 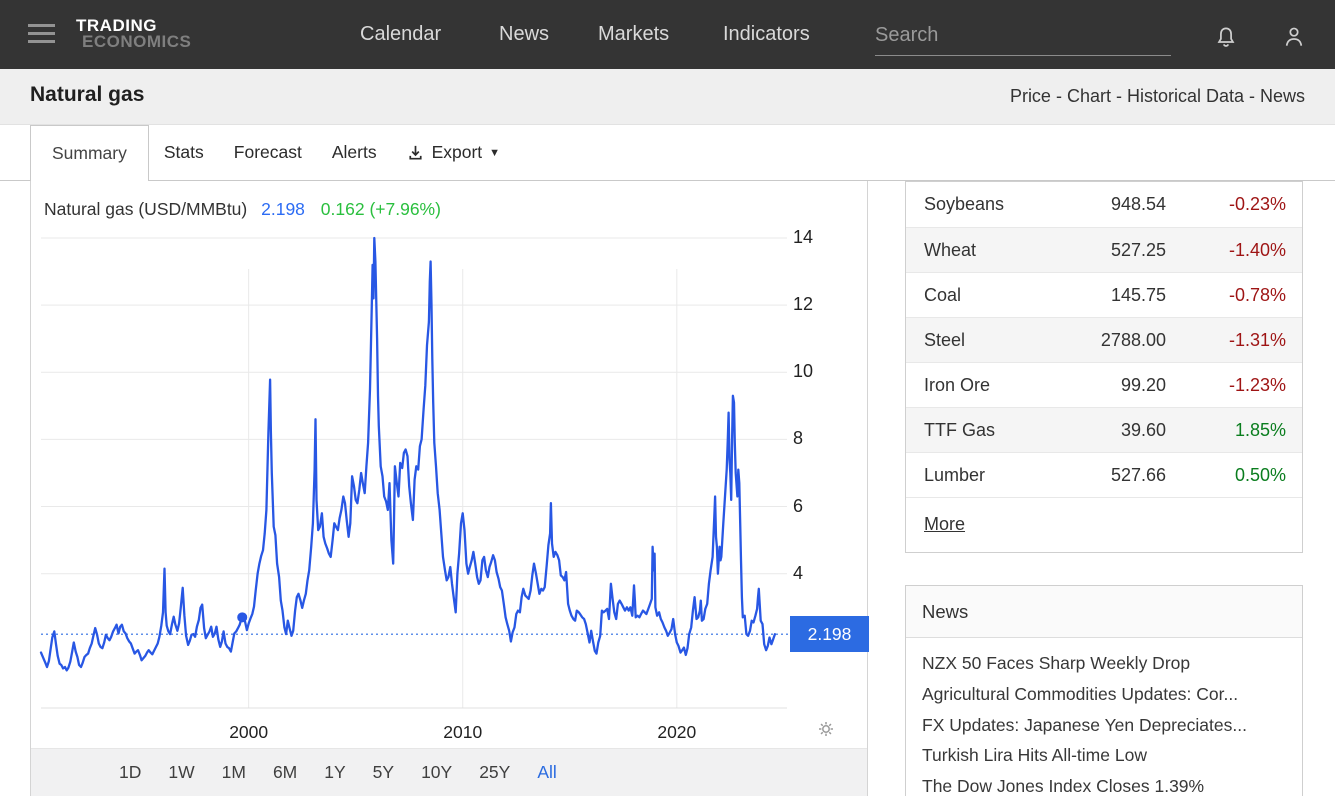 I want to click on range-button-all: All, so click(x=547, y=772).